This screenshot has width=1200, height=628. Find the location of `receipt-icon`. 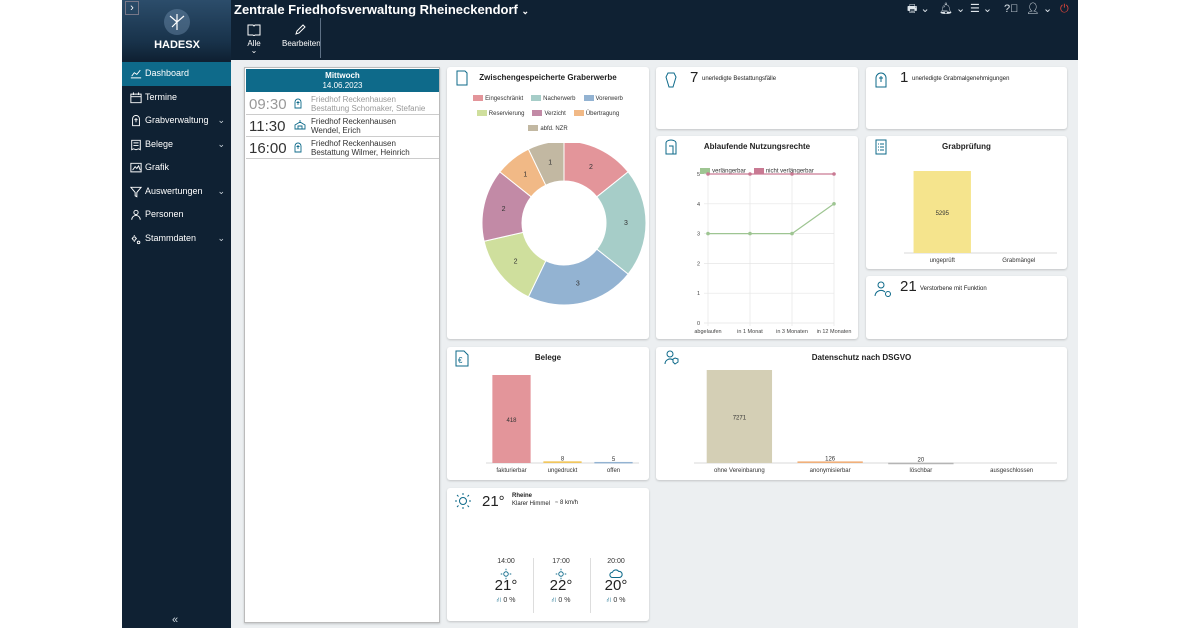

receipt-icon is located at coordinates (136, 144).